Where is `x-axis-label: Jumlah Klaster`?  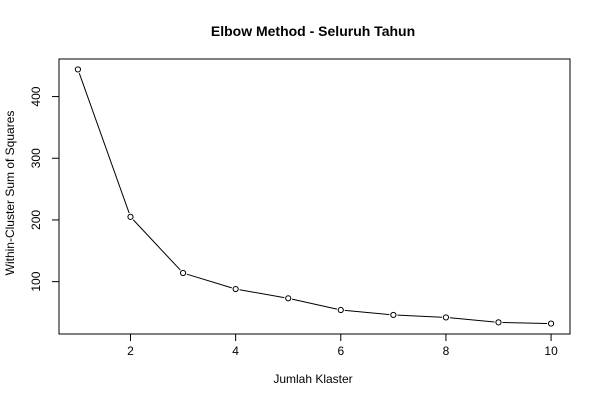 x-axis-label: Jumlah Klaster is located at coordinates (312, 379).